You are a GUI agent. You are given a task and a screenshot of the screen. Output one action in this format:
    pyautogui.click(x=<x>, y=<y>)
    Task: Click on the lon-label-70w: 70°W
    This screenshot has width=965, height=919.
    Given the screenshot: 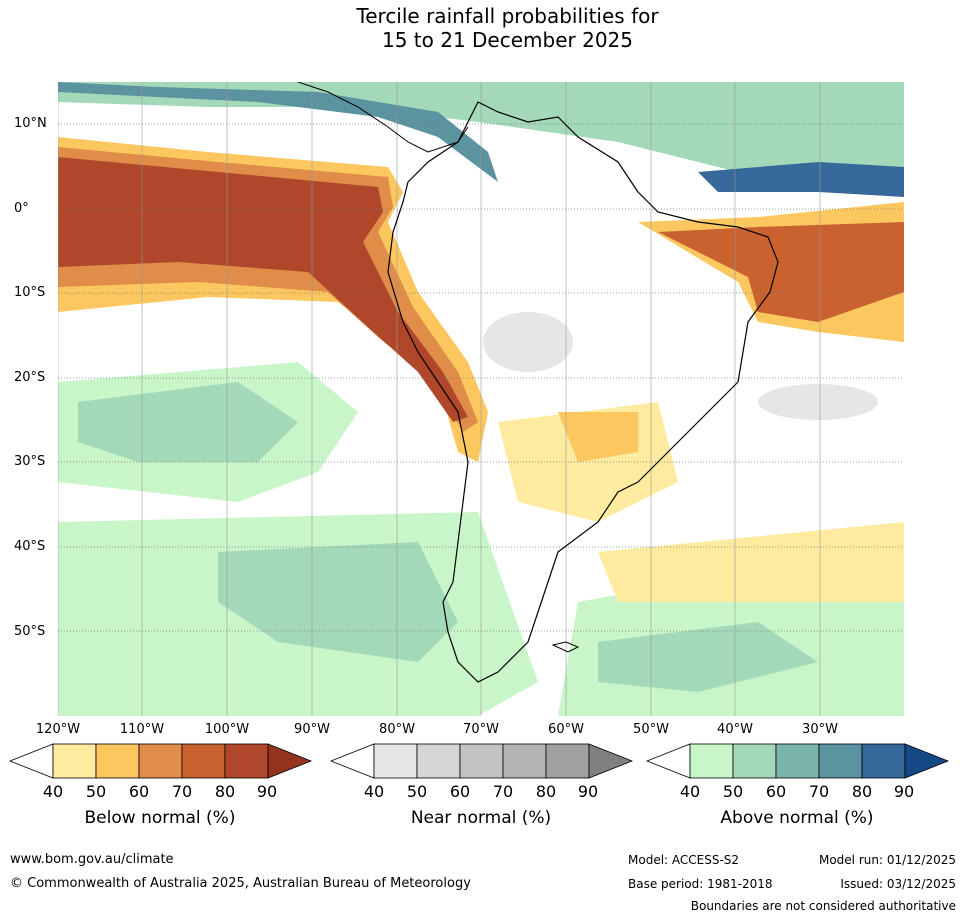 What is the action you would take?
    pyautogui.click(x=481, y=729)
    